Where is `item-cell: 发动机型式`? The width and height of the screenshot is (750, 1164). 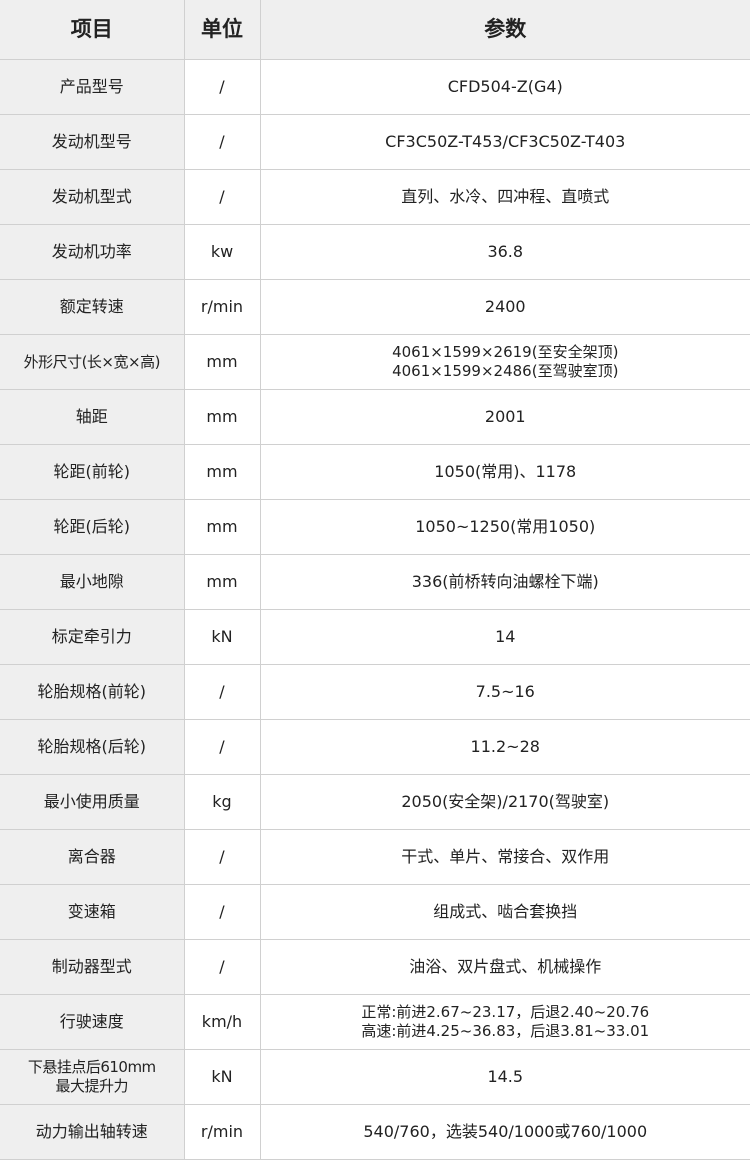 item-cell: 发动机型式 is located at coordinates (92, 197).